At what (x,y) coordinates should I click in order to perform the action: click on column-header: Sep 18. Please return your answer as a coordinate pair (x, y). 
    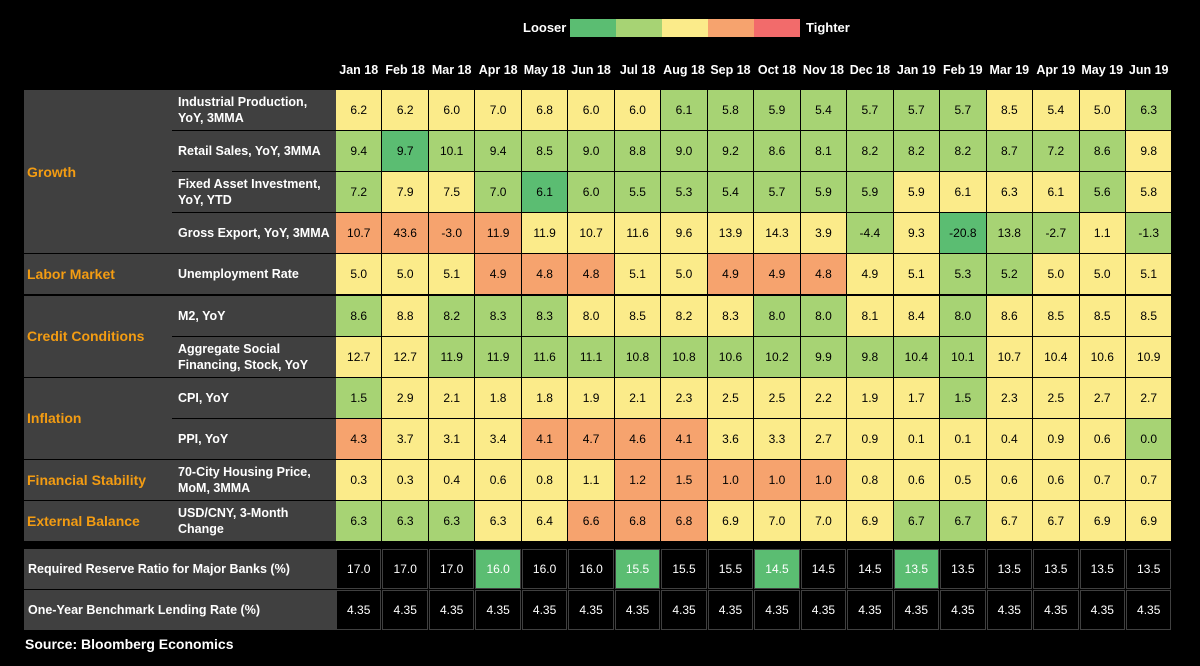
    Looking at the image, I should click on (730, 70).